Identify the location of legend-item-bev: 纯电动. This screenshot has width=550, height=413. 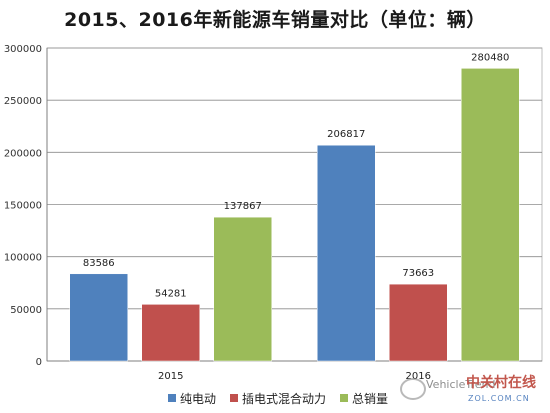
(192, 398).